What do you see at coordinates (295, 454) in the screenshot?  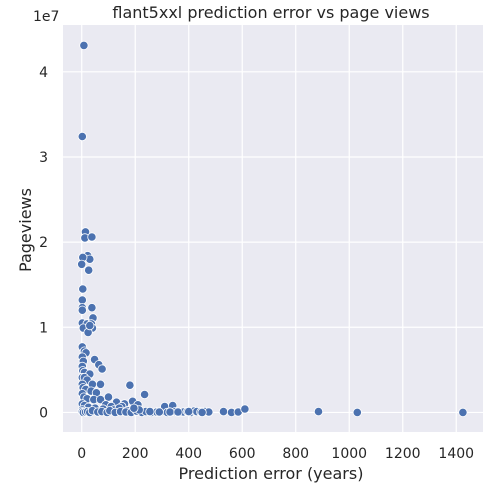 I see `x-tick-label: 800` at bounding box center [295, 454].